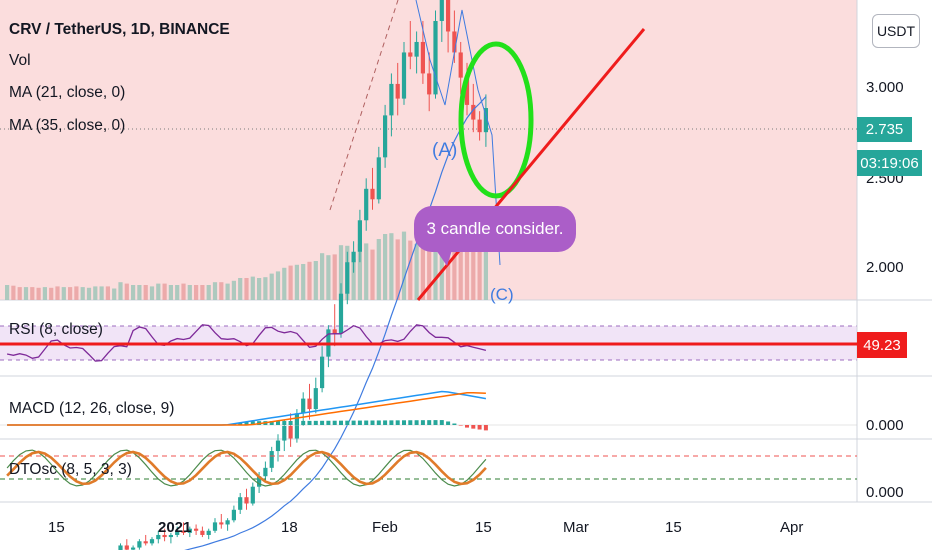  What do you see at coordinates (92, 408) in the screenshot?
I see `macd-legend: MACD (12, 26, close, 9)` at bounding box center [92, 408].